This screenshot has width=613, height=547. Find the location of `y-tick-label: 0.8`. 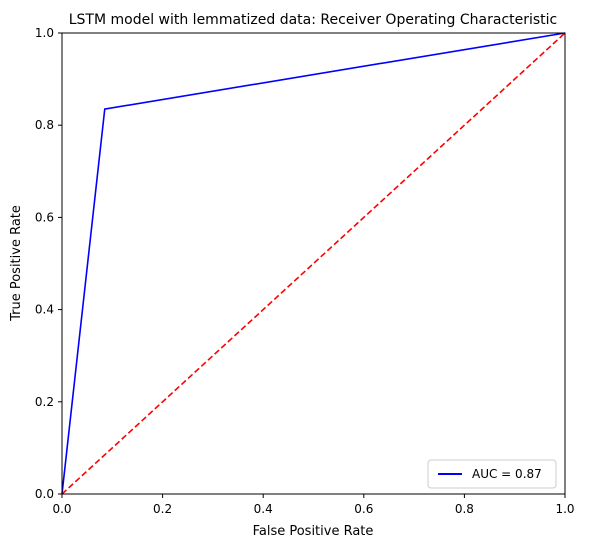

y-tick-label: 0.8 is located at coordinates (44, 125).